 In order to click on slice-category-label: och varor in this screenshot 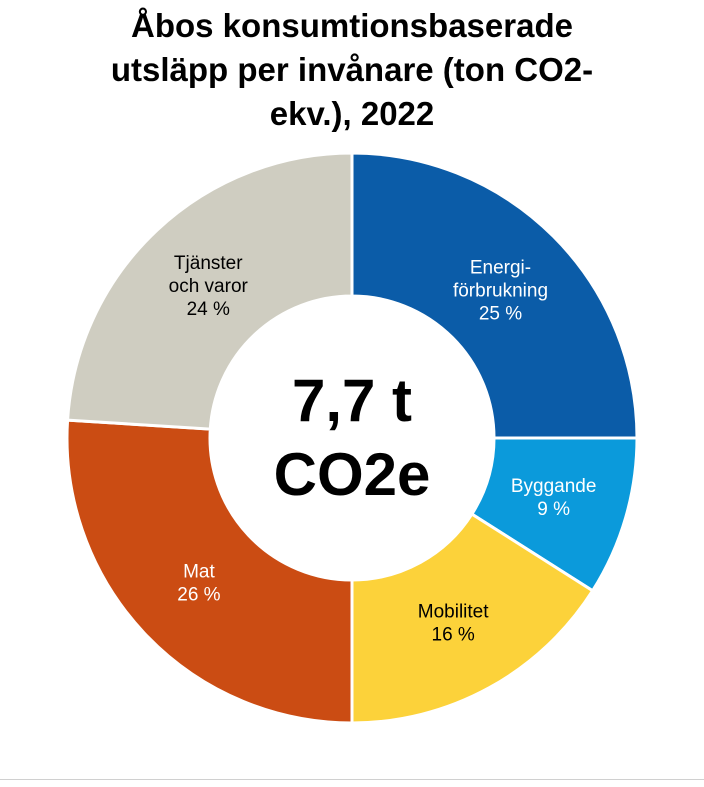, I will do `click(209, 286)`.